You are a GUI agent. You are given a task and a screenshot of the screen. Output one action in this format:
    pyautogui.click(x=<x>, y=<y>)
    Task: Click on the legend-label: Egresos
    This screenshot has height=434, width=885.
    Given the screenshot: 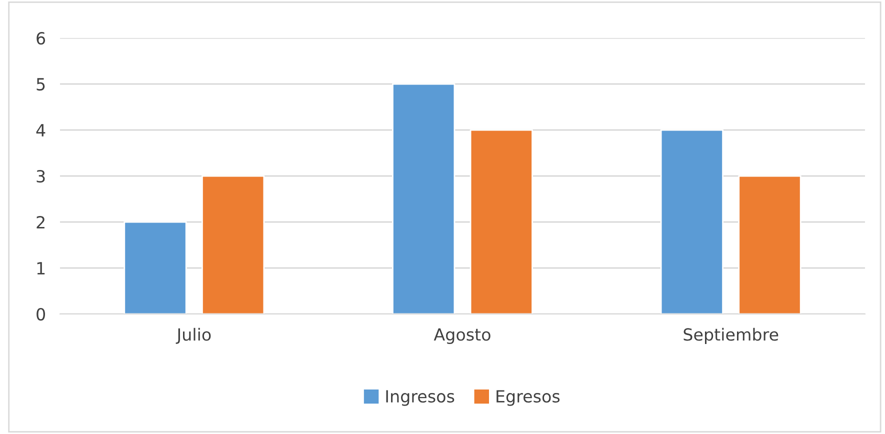 What is the action you would take?
    pyautogui.click(x=528, y=398)
    